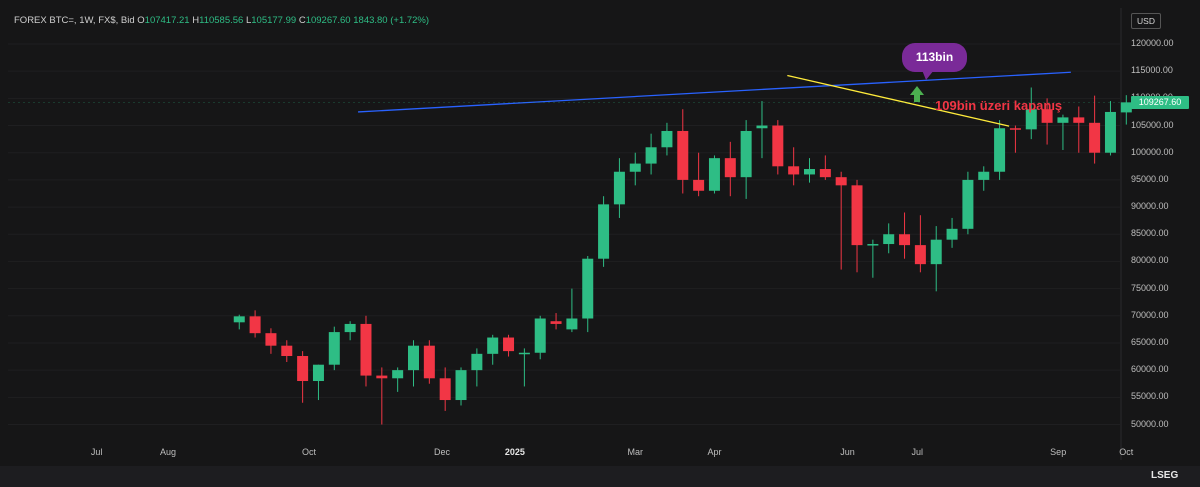 Image resolution: width=1200 pixels, height=487 pixels. I want to click on up-arrow-icon, so click(917, 94).